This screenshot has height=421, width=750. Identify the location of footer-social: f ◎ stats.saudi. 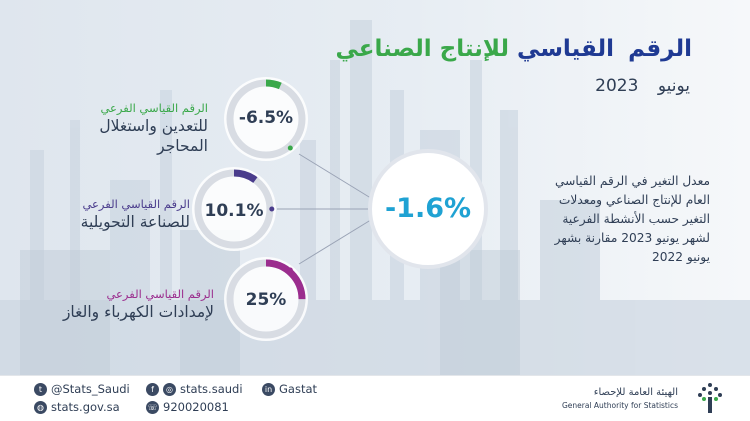
(194, 389).